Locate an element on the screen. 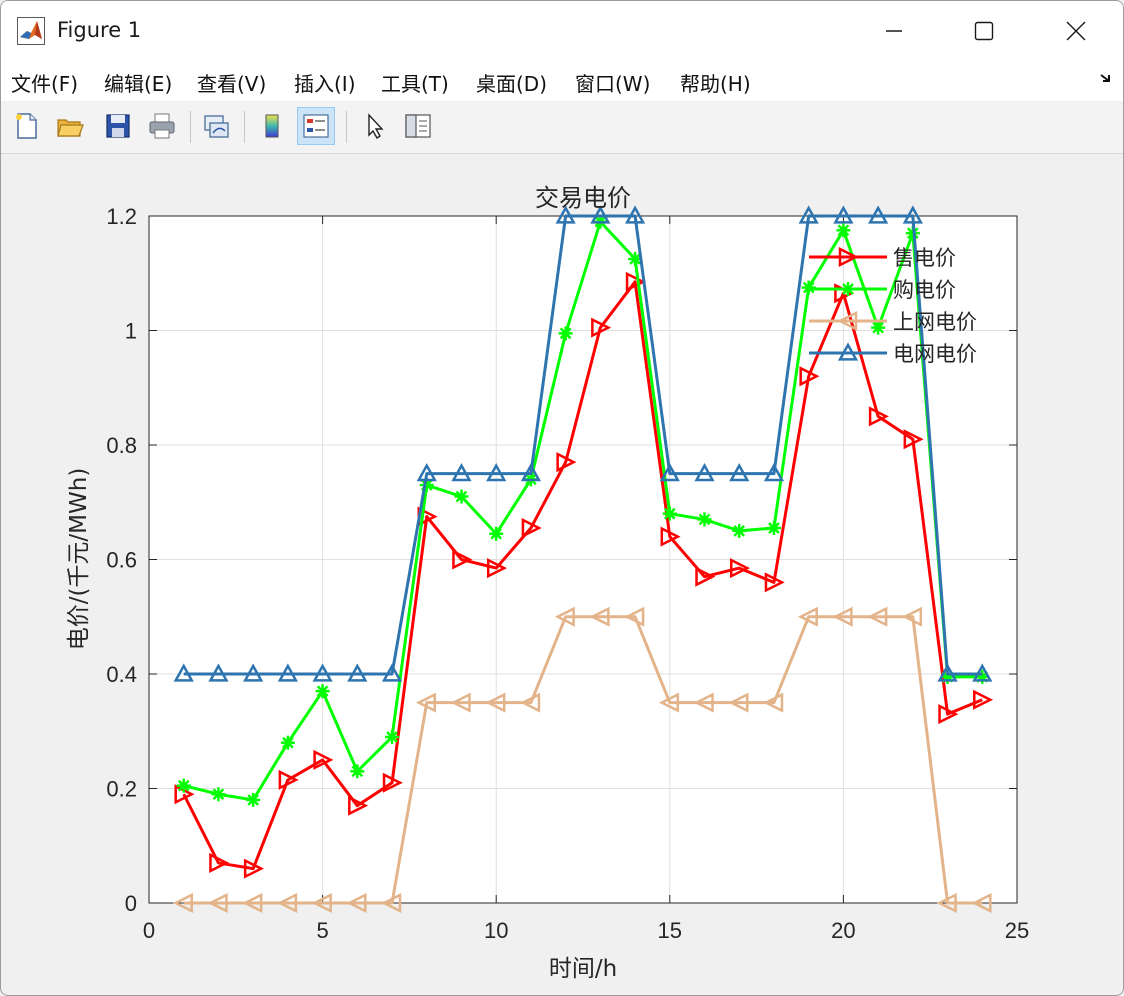 This screenshot has height=996, width=1124. save-button is located at coordinates (118, 126).